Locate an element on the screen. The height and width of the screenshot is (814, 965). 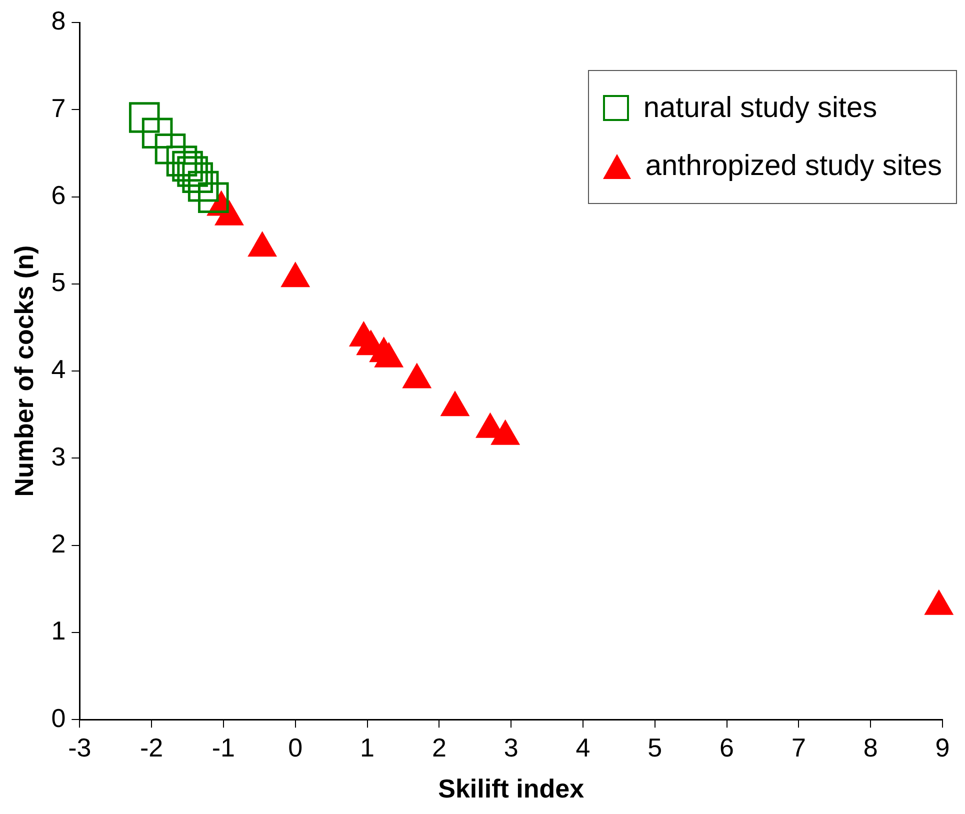
y-tick-label: 2 is located at coordinates (58, 543).